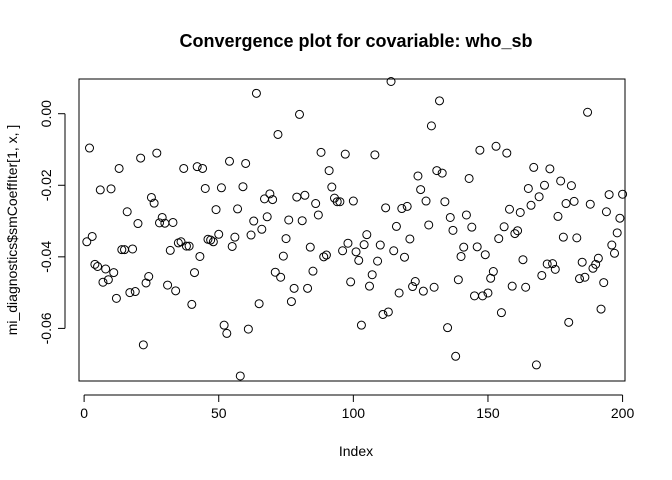 The width and height of the screenshot is (672, 480). What do you see at coordinates (488, 413) in the screenshot?
I see `x-tick-label: 150` at bounding box center [488, 413].